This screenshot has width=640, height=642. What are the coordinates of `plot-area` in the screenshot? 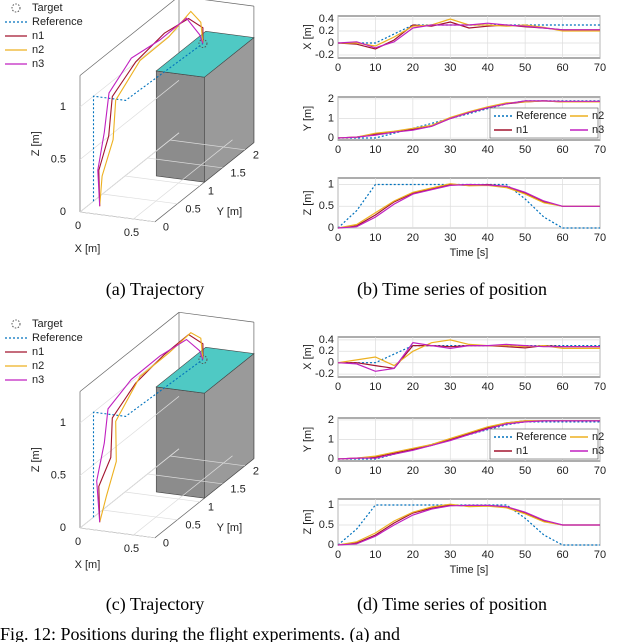 It's located at (469, 37).